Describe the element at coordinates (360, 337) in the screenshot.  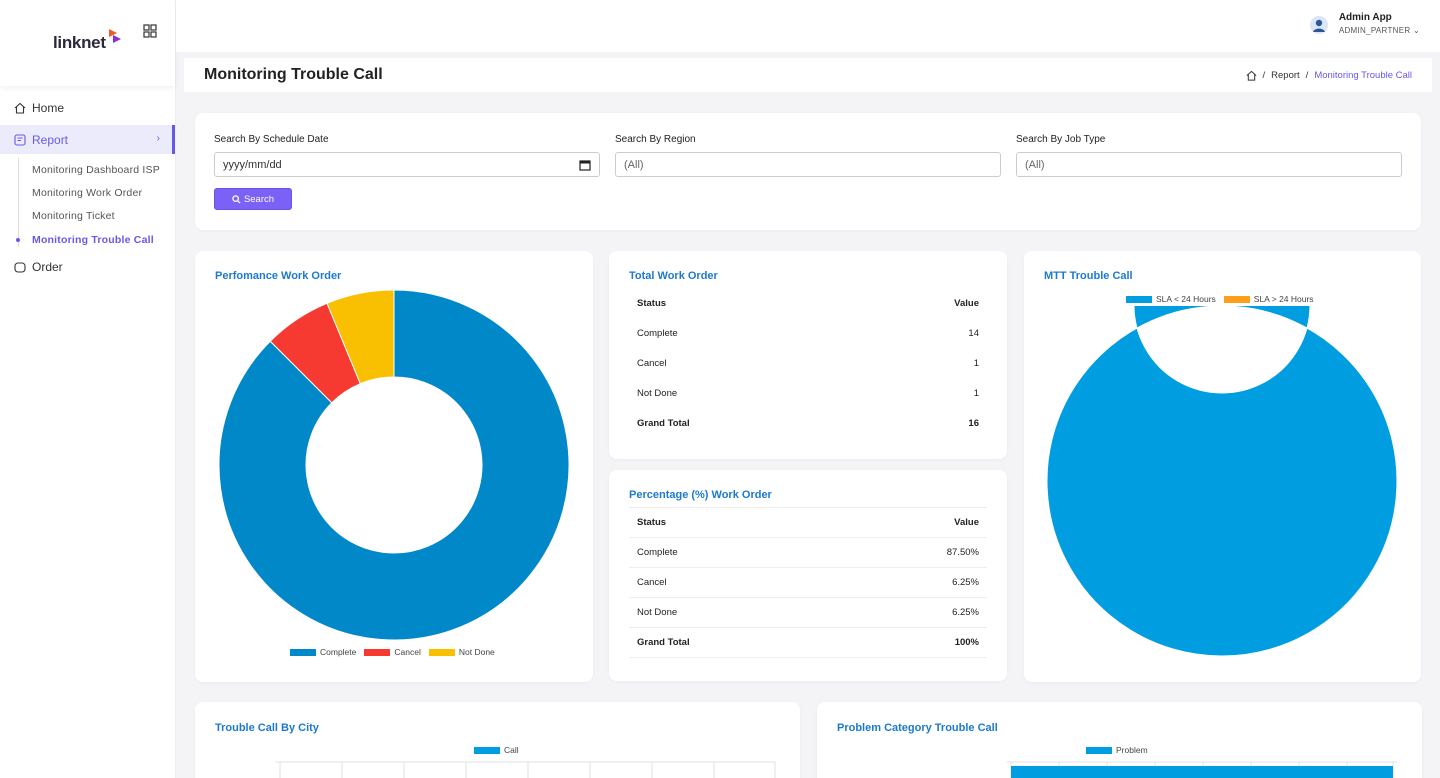
I see `donut-slice-not-done` at that location.